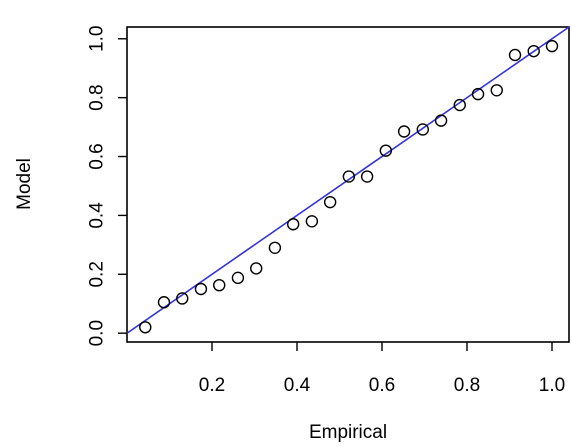  I want to click on y-axis-label: Model, so click(24, 184).